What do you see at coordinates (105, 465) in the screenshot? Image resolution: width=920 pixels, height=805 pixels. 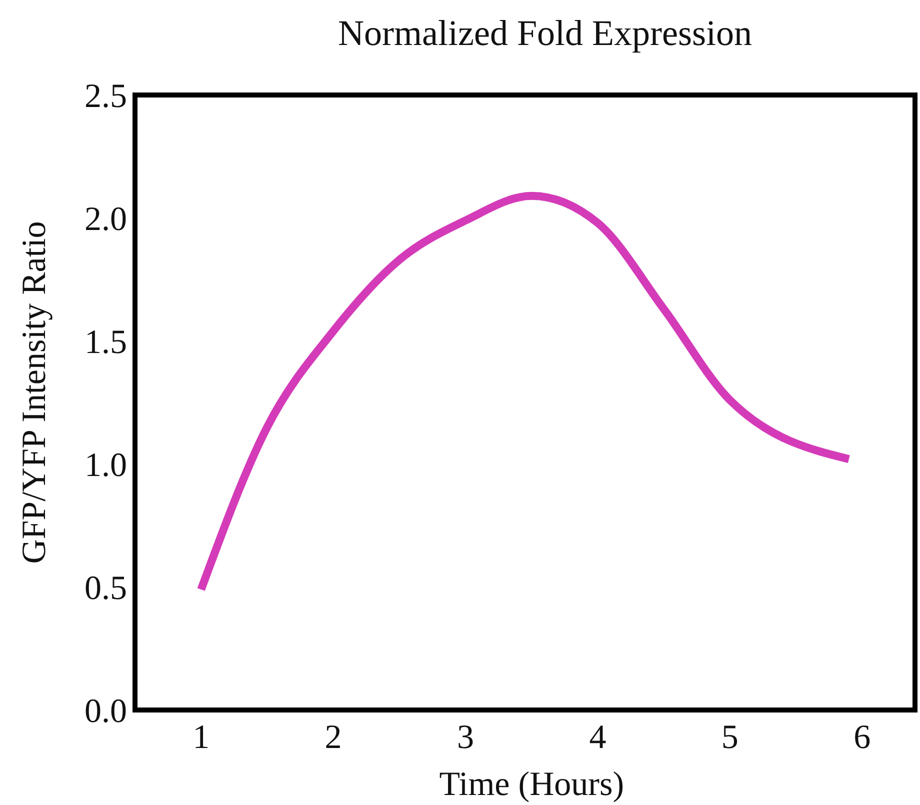 I see `y-tick-label: 1.0` at bounding box center [105, 465].